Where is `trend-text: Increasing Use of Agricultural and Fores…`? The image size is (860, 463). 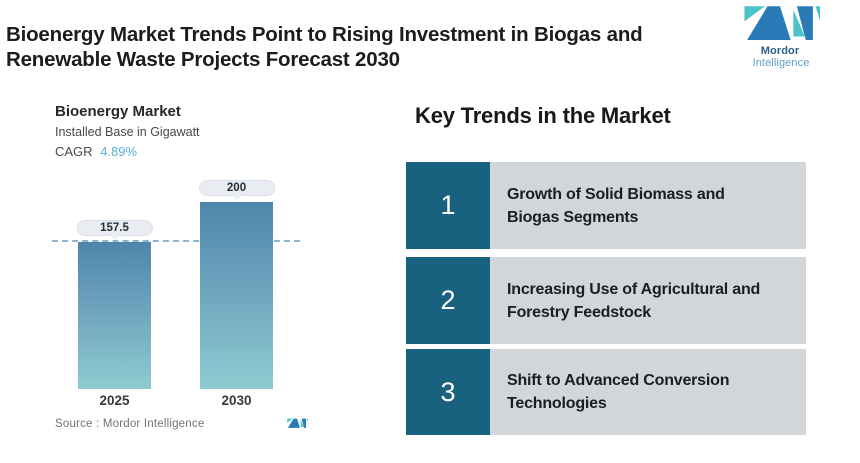 trend-text: Increasing Use of Agricultural and Fores… is located at coordinates (648, 300).